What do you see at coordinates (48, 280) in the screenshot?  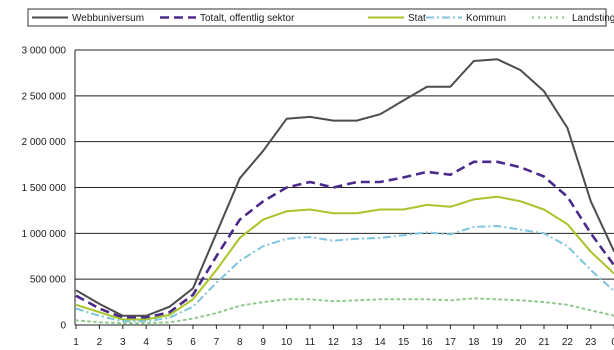 I see `y-tick-label: 500 000` at bounding box center [48, 280].